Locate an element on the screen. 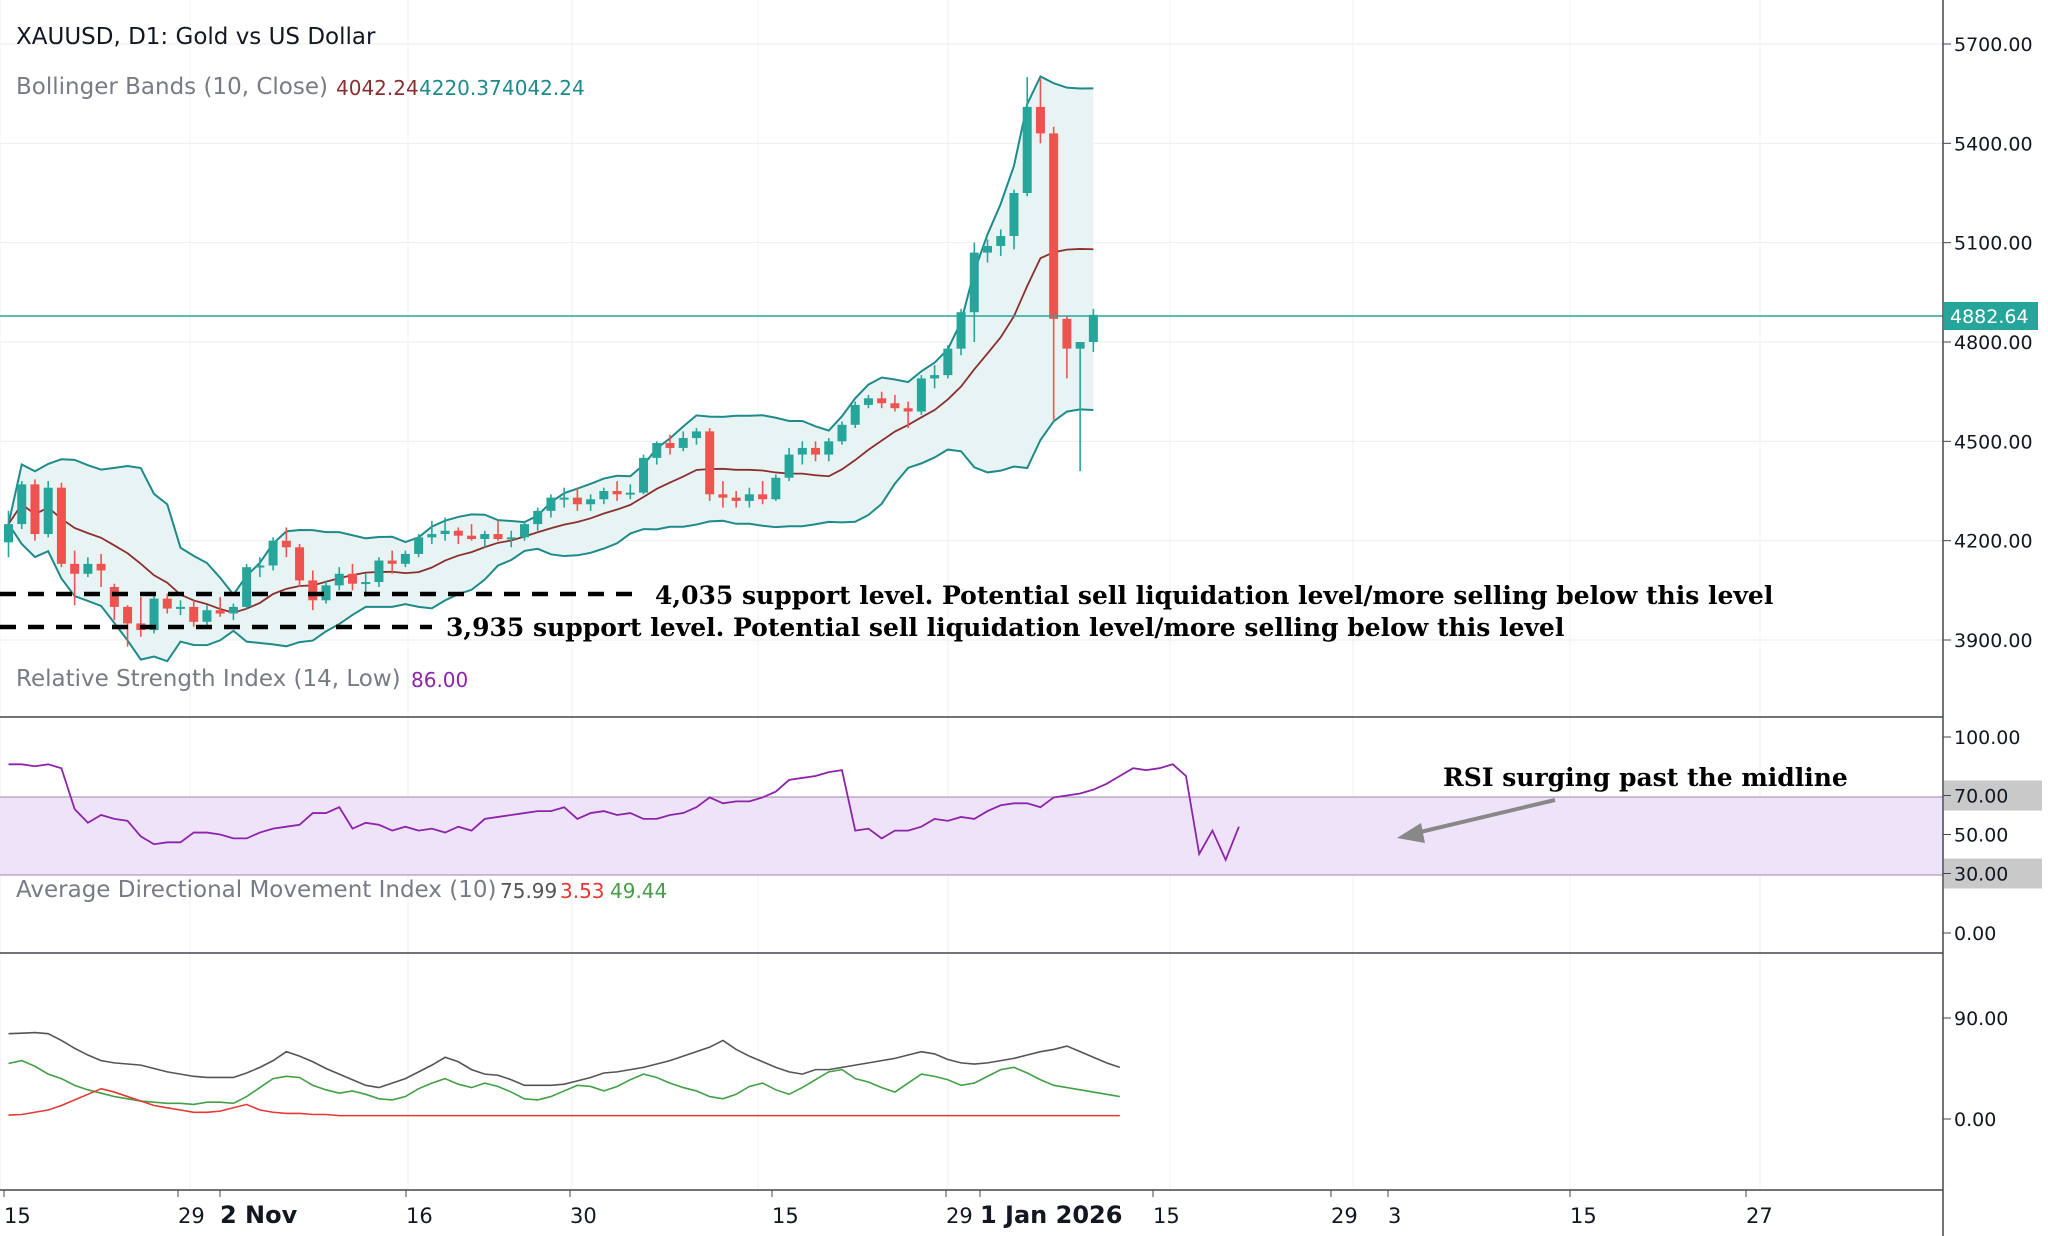 This screenshot has width=2048, height=1236. time-tick-label: 30 is located at coordinates (583, 1216).